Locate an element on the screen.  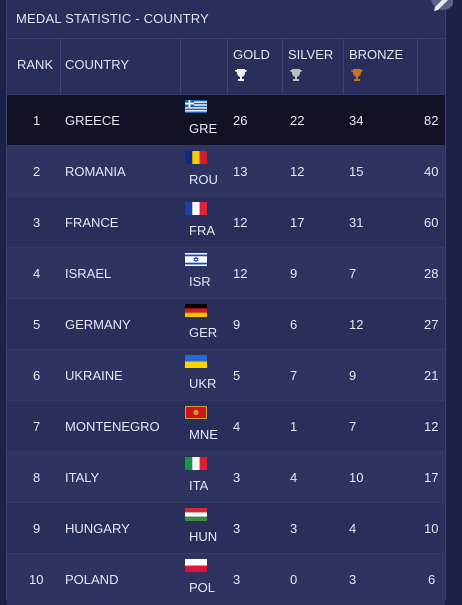
rank-cell: 2 is located at coordinates (37, 171).